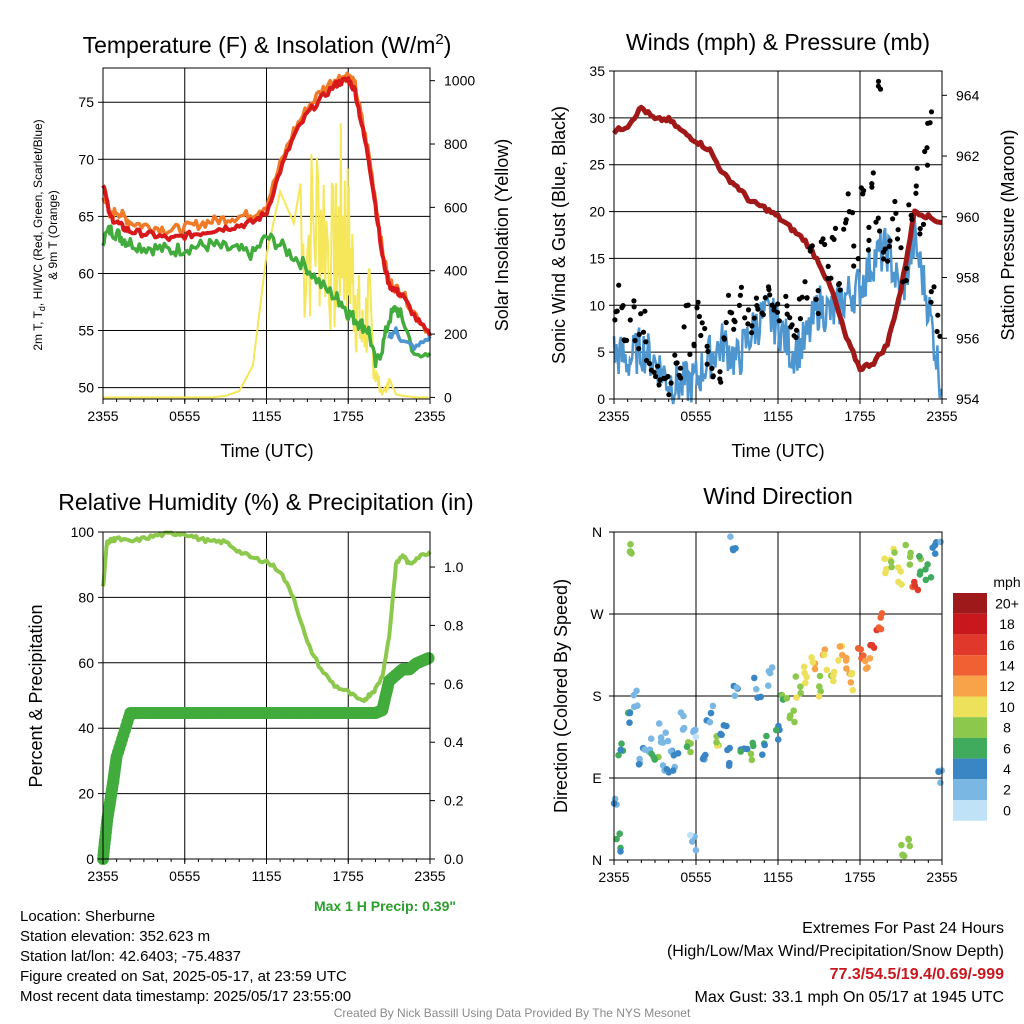 This screenshot has width=1024, height=1024. What do you see at coordinates (348, 416) in the screenshot?
I see `temp-xtick-label: 1755` at bounding box center [348, 416].